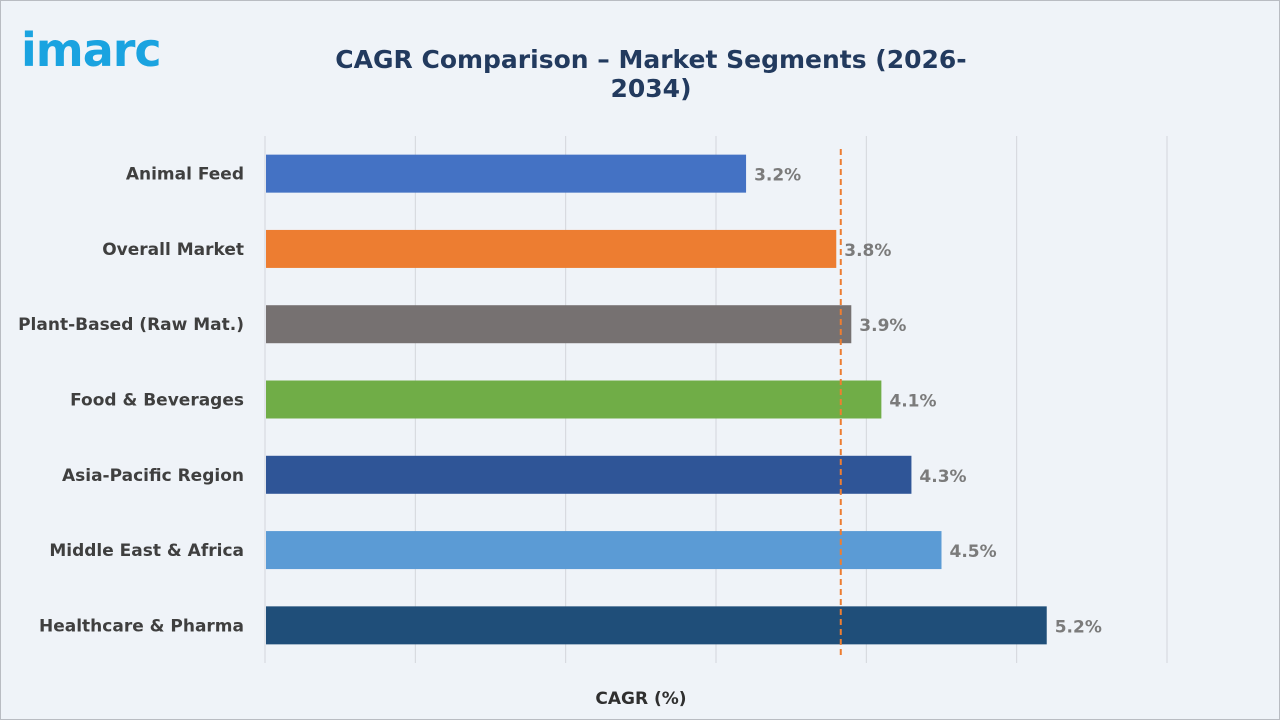  What do you see at coordinates (882, 326) in the screenshot?
I see `value-label: 3.9%` at bounding box center [882, 326].